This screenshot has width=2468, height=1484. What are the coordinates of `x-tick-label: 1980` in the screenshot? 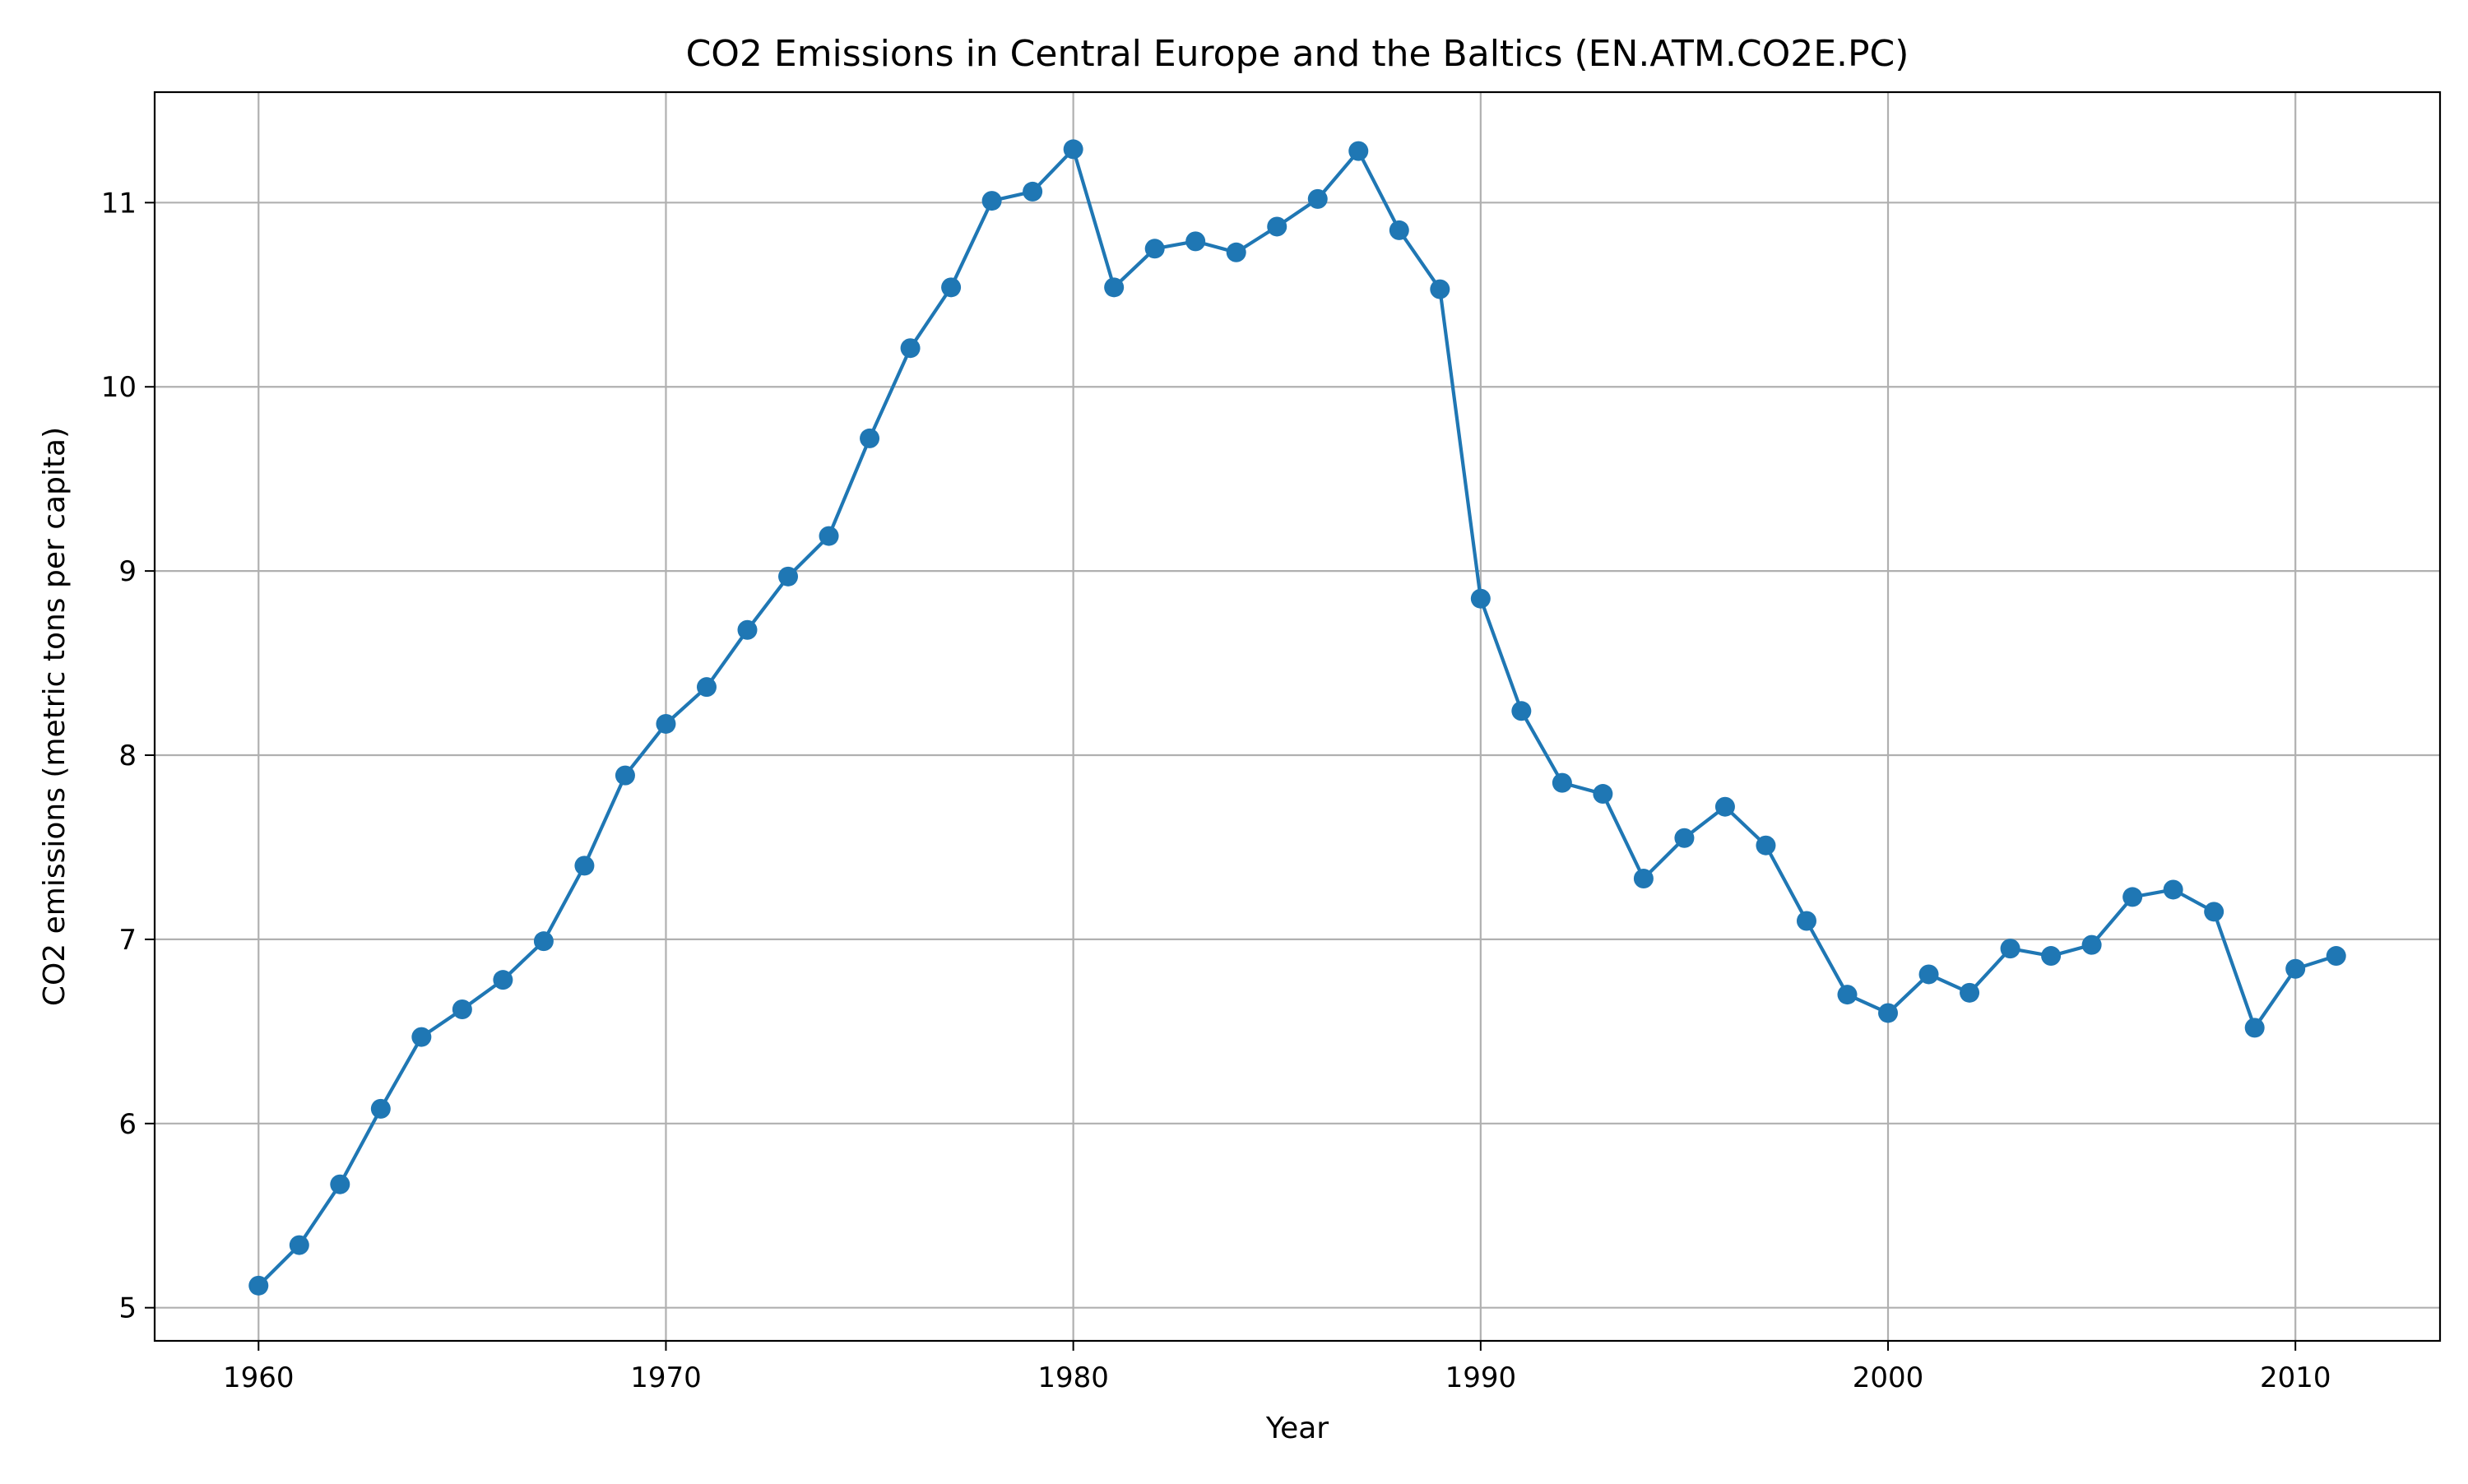 It's located at (1073, 1377).